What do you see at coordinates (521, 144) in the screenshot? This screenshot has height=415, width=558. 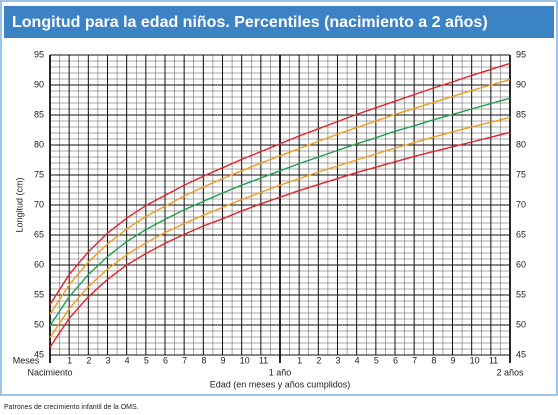 I see `y-tick-label-right: 80` at bounding box center [521, 144].